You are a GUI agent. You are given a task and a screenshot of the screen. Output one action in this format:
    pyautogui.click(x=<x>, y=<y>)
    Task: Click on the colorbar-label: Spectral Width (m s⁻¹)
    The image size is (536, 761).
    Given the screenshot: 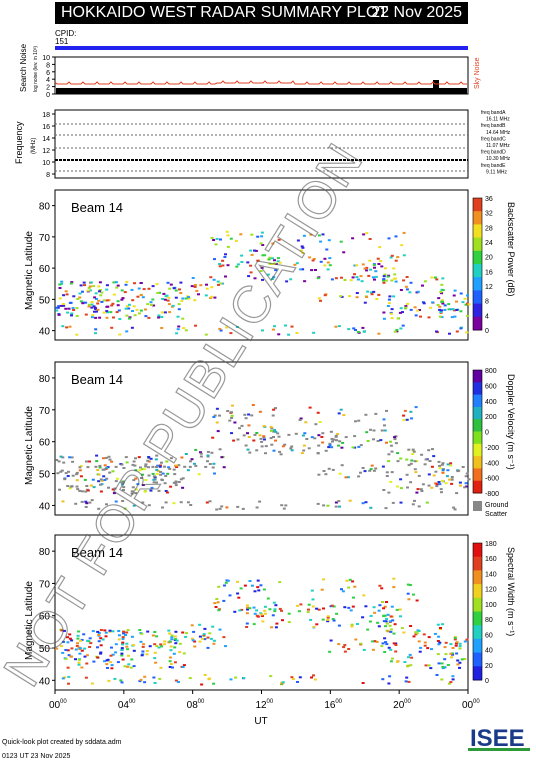 What is the action you would take?
    pyautogui.click(x=511, y=591)
    